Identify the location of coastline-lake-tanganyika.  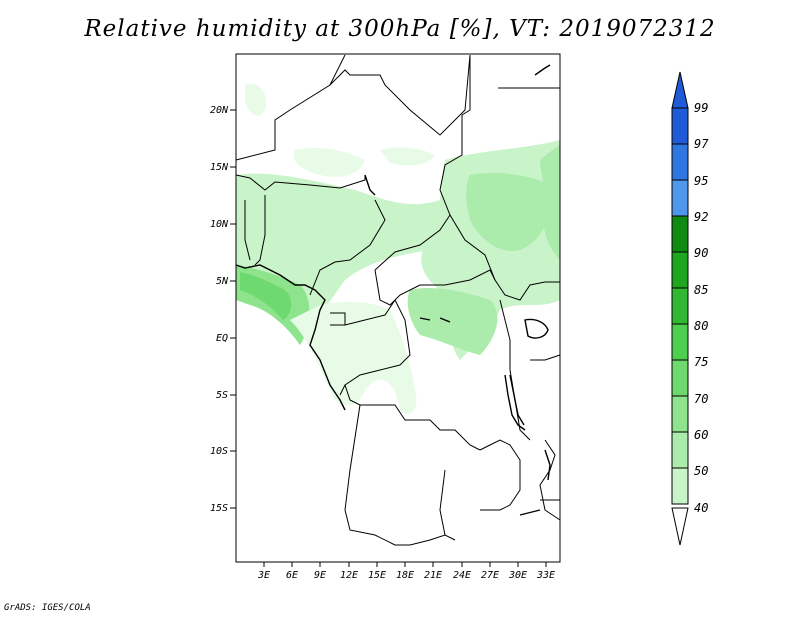
(515, 402).